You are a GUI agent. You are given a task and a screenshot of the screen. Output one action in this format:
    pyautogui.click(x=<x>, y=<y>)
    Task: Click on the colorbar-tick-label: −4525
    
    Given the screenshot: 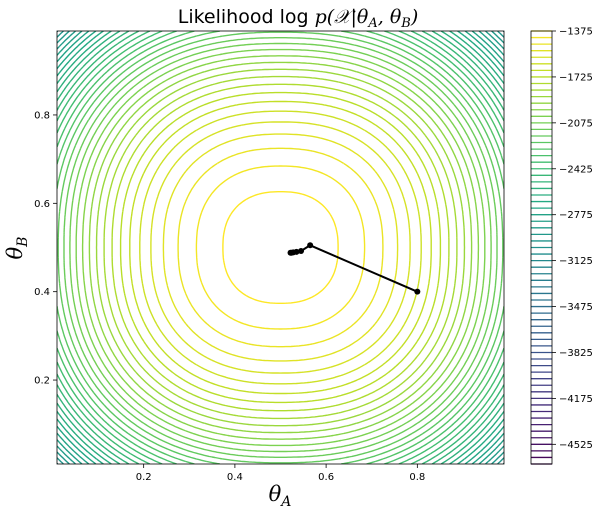 What is the action you would take?
    pyautogui.click(x=576, y=445)
    